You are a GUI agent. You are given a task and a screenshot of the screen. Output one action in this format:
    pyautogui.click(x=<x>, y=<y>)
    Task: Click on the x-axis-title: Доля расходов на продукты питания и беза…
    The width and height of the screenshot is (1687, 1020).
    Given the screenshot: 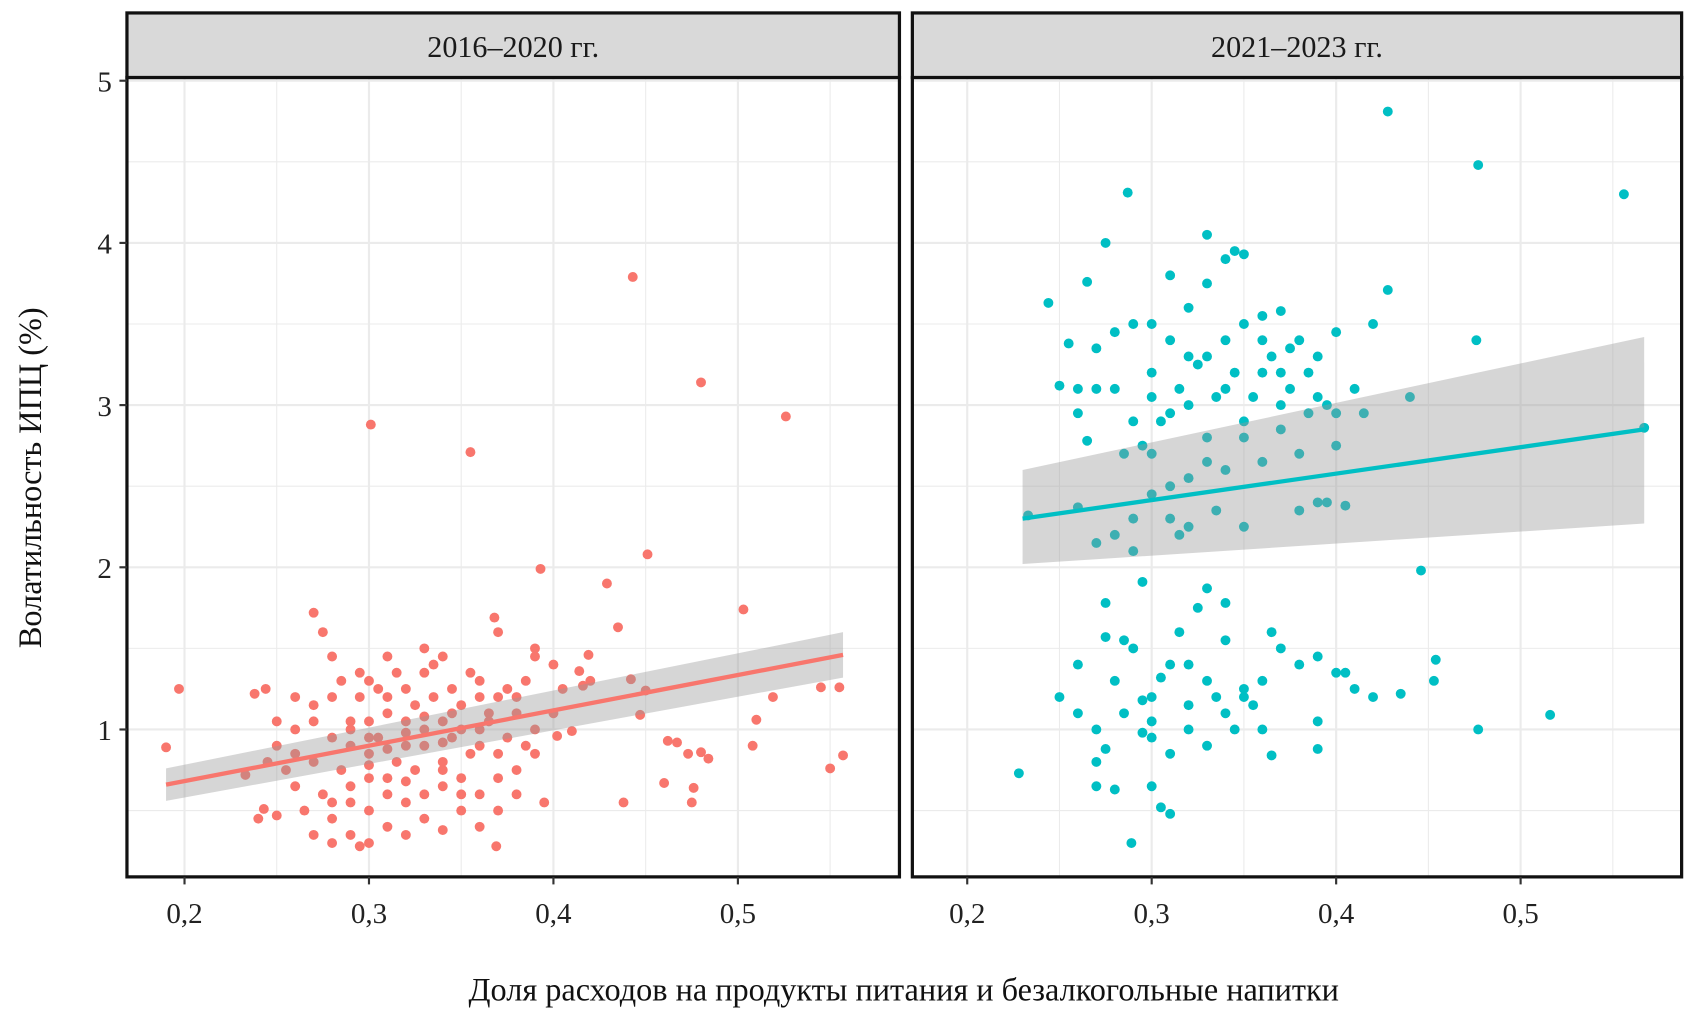 What is the action you would take?
    pyautogui.click(x=904, y=990)
    